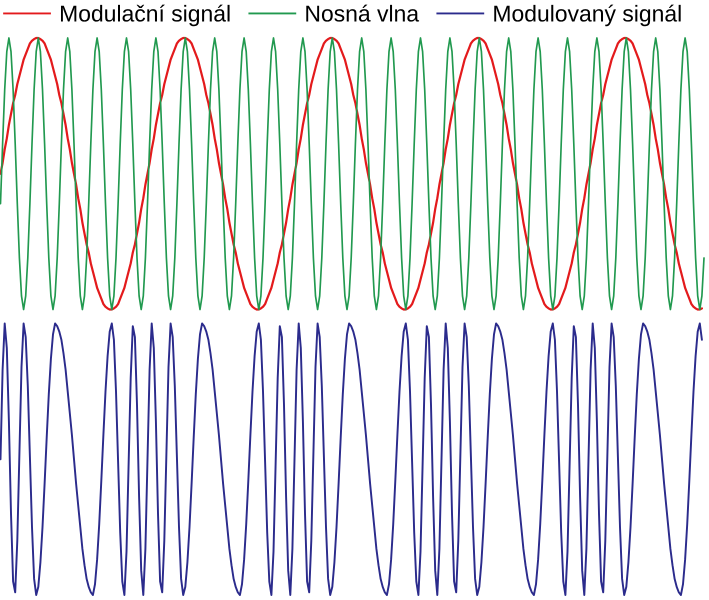 The height and width of the screenshot is (600, 709). What do you see at coordinates (145, 15) in the screenshot?
I see `legend-label: Modulační signál` at bounding box center [145, 15].